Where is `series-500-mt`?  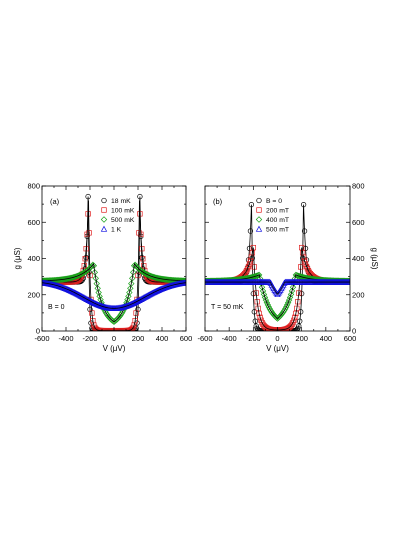 series-500-mt is located at coordinates (277, 288).